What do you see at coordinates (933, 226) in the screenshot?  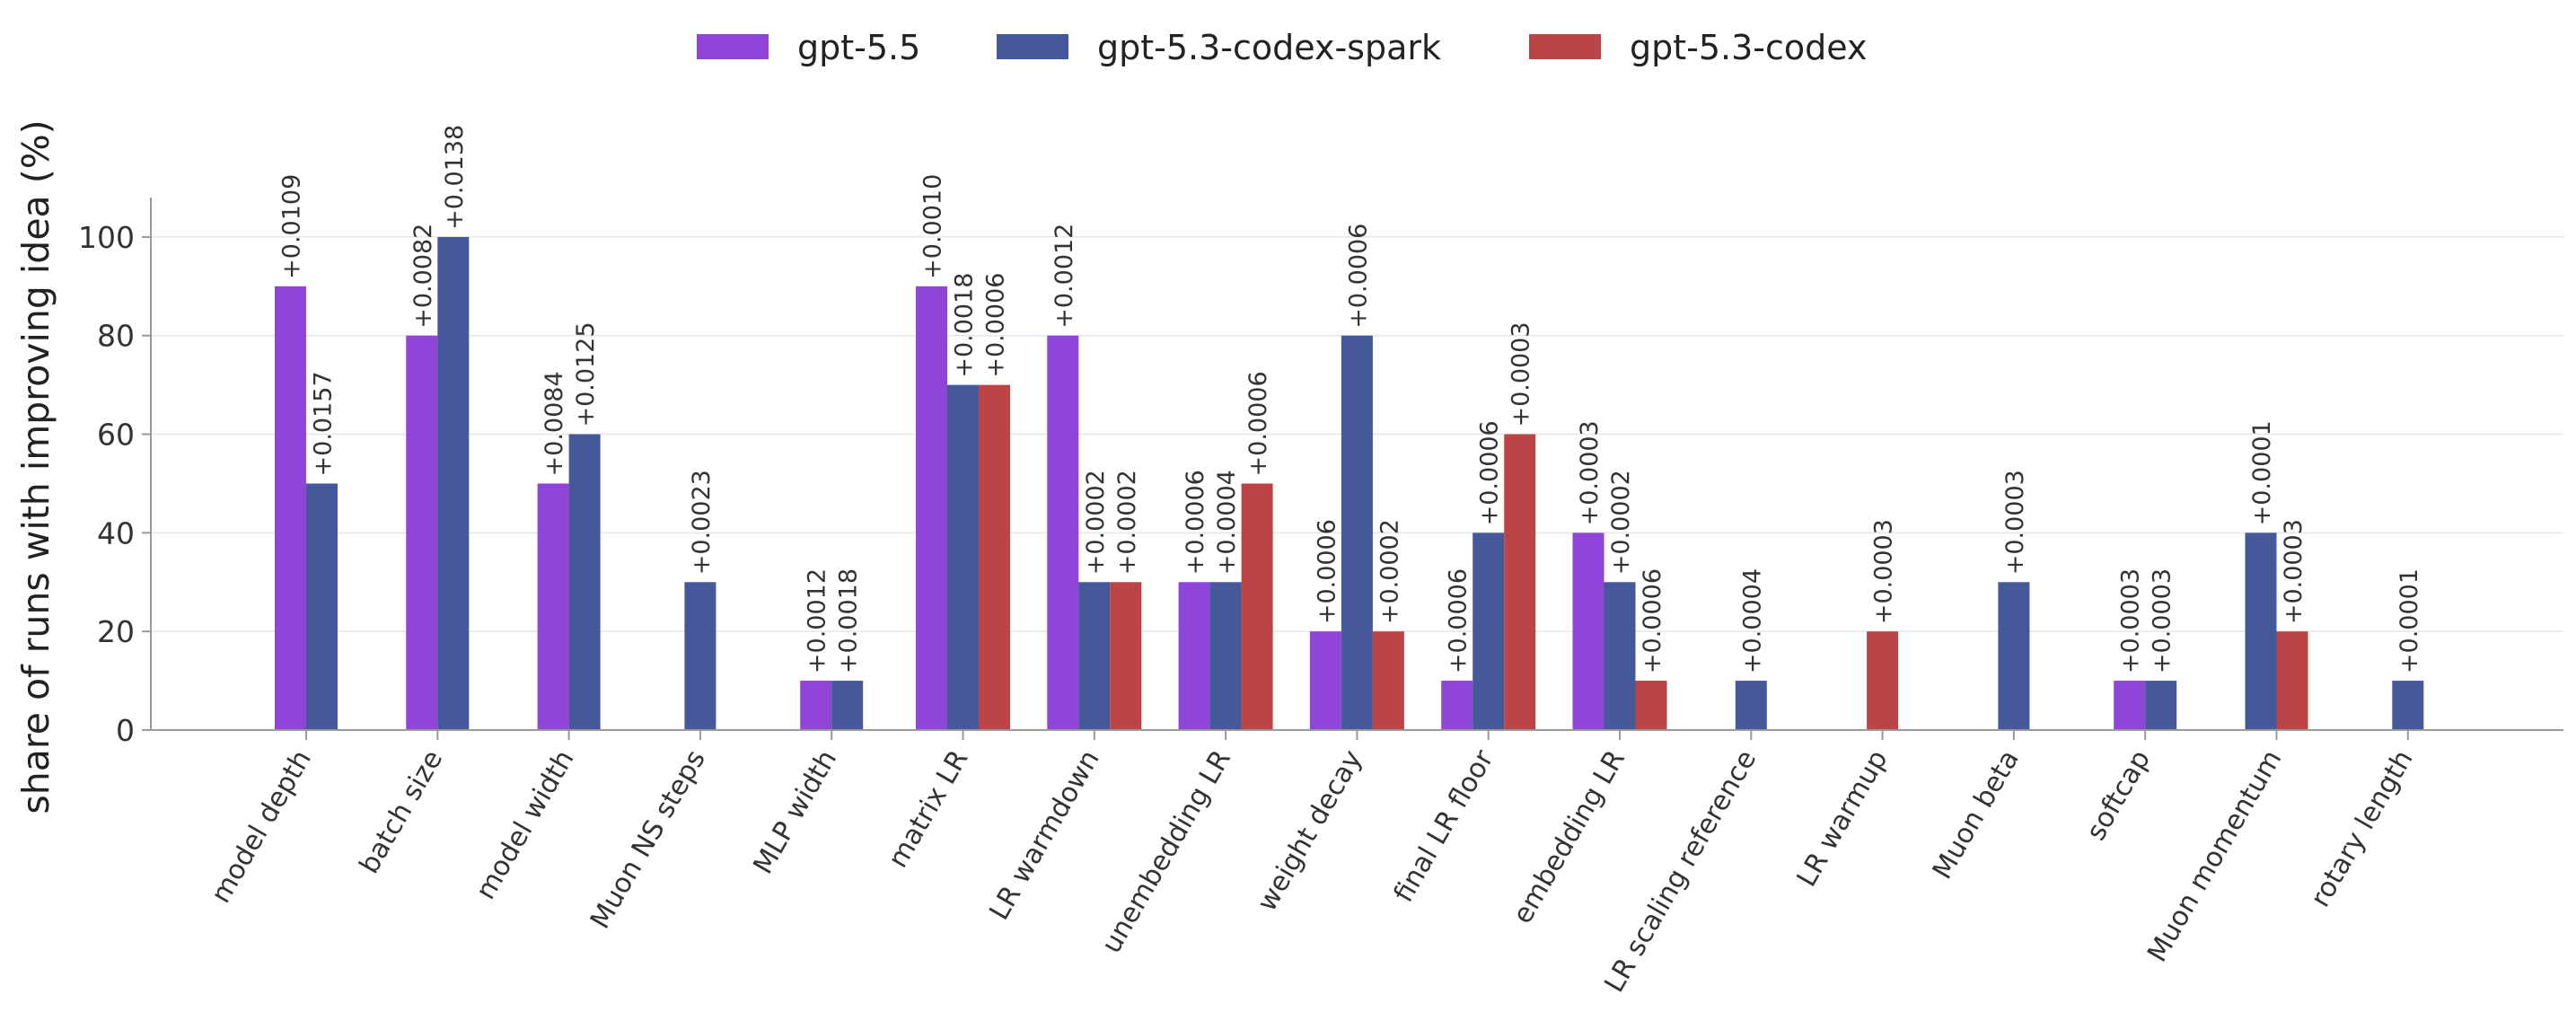 I see `bar-label-gpt-5-5-matrix-lr: +0.0010` at bounding box center [933, 226].